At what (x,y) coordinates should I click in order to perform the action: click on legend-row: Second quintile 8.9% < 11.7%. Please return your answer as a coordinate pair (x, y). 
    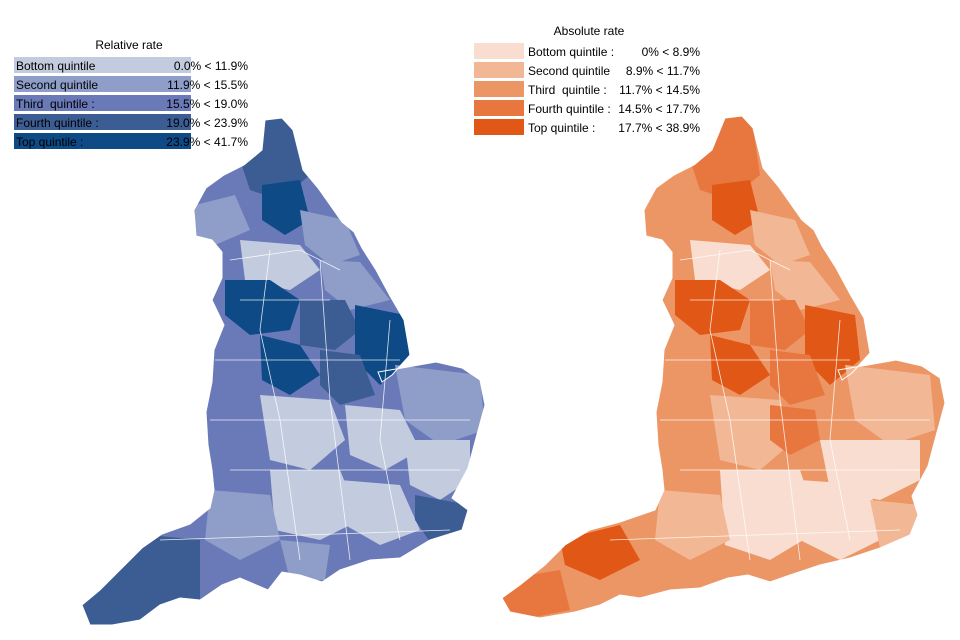
    Looking at the image, I should click on (594, 71).